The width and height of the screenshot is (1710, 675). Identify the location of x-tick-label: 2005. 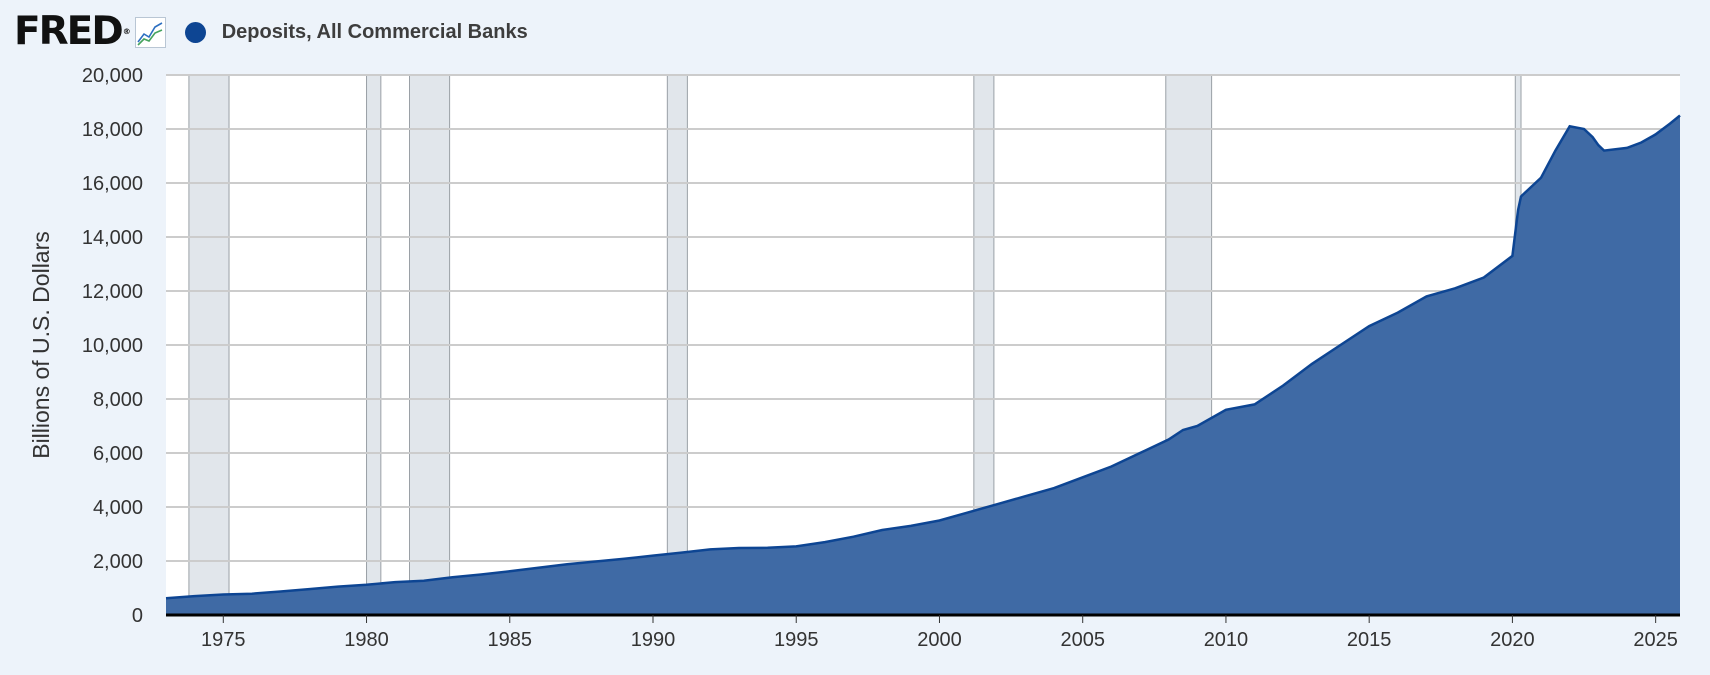
(1082, 640).